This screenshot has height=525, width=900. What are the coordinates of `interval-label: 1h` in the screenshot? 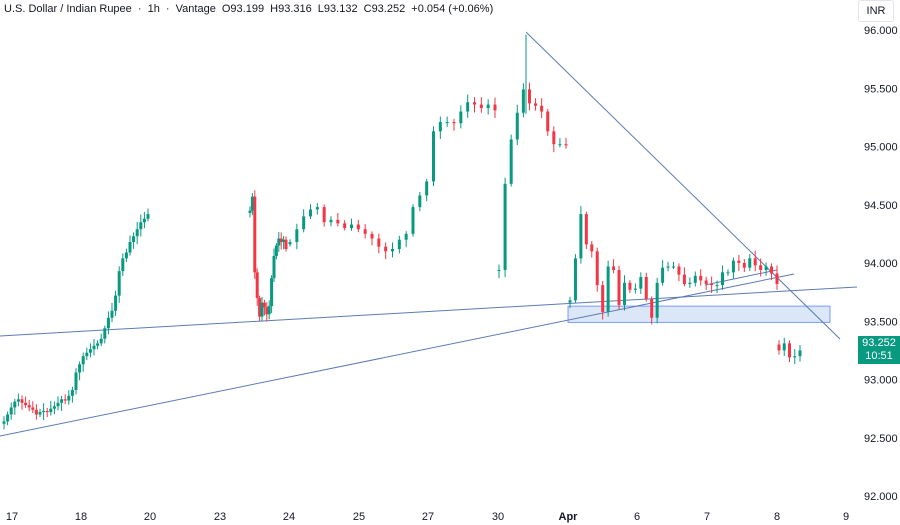 It's located at (153, 9).